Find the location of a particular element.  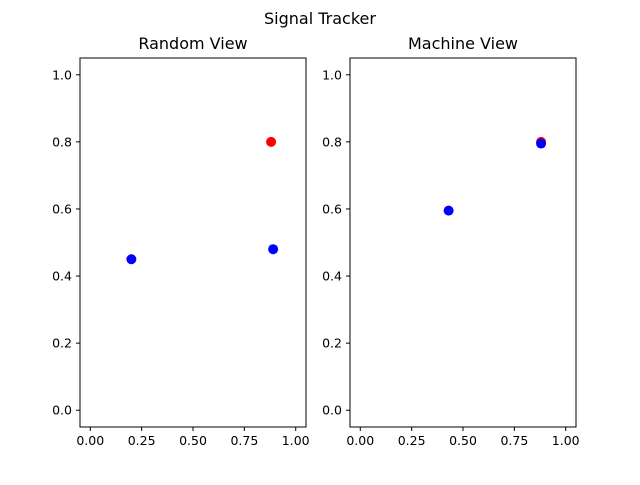

panel-title: Random View is located at coordinates (192, 43).